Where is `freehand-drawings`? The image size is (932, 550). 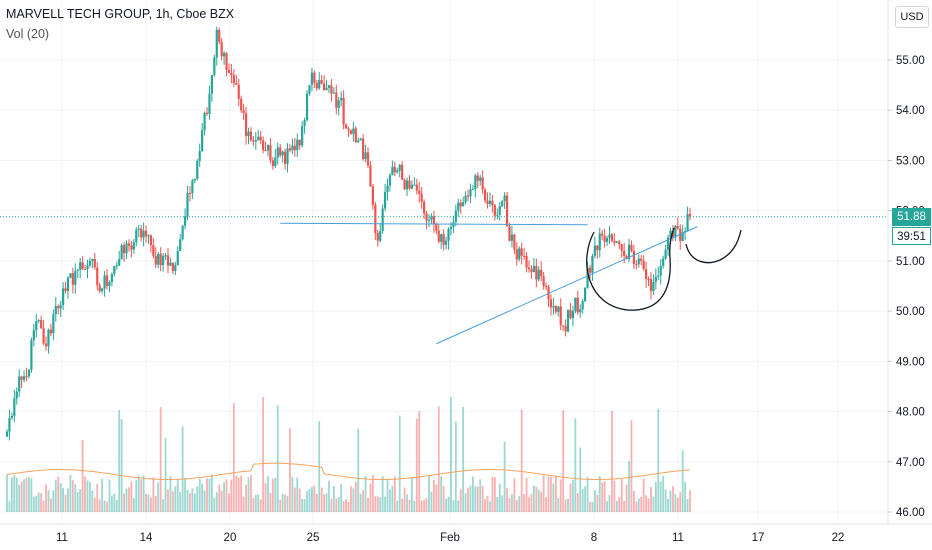
freehand-drawings is located at coordinates (664, 269).